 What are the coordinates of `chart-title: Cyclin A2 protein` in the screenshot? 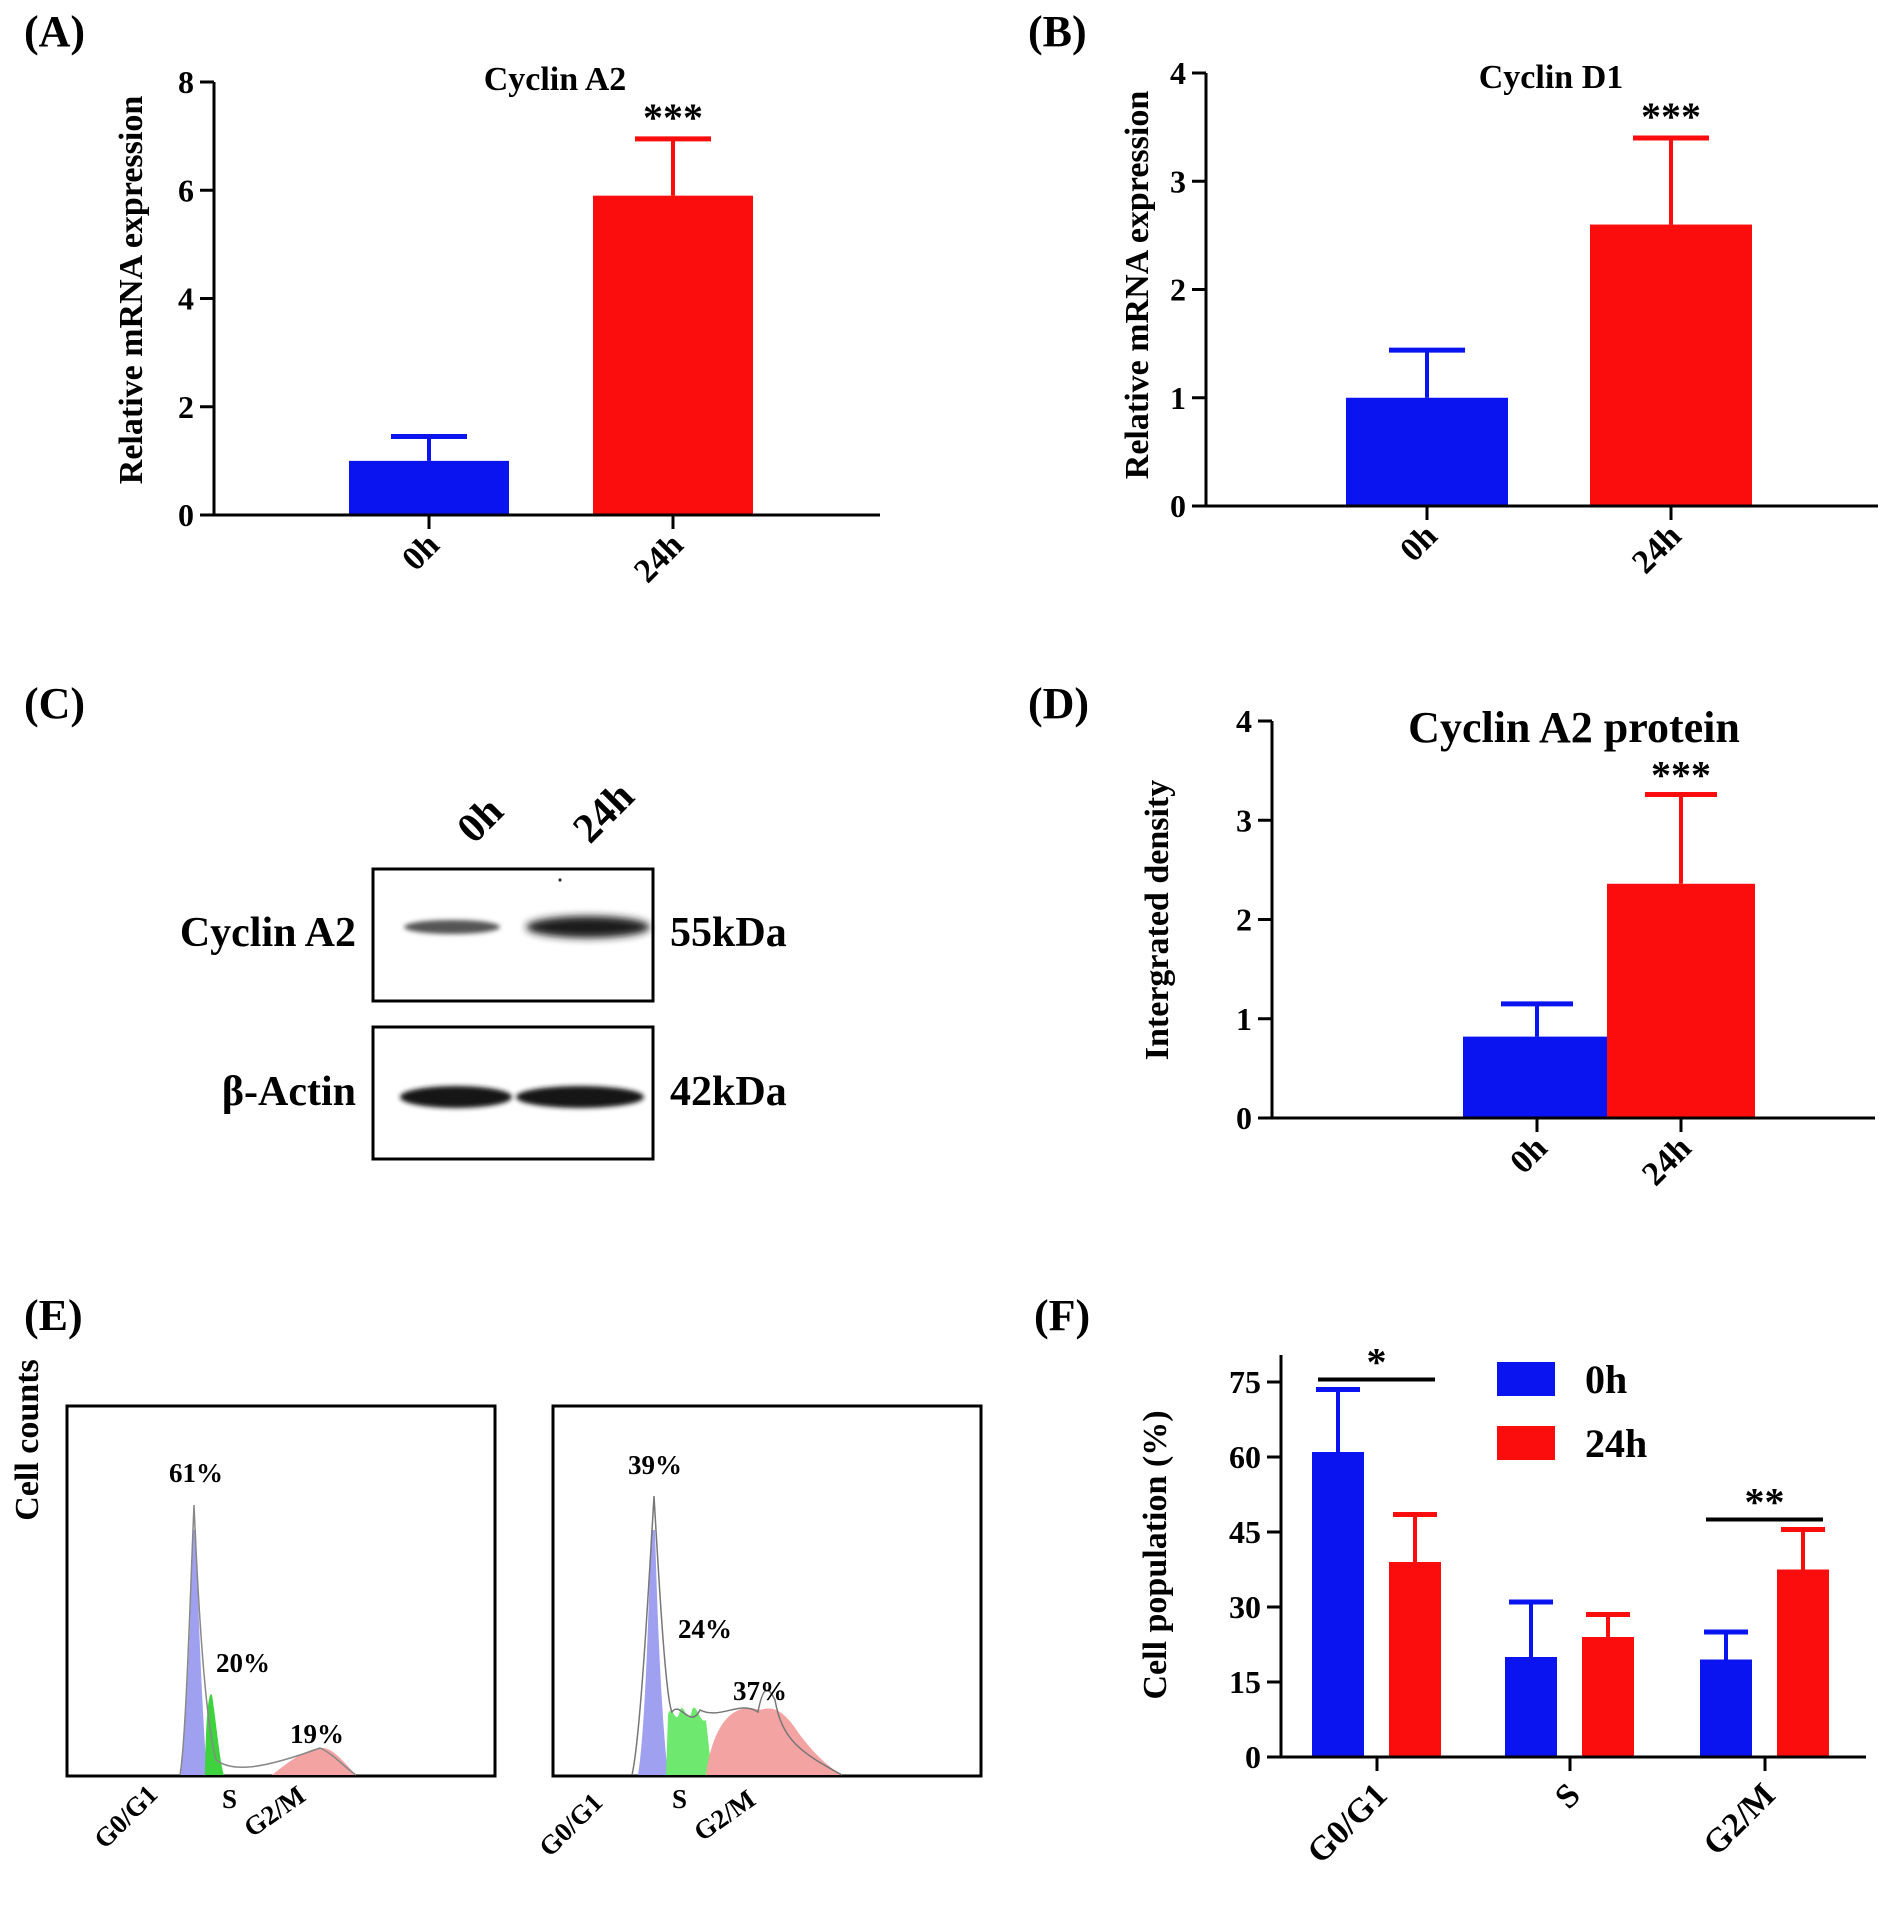 It's located at (1574, 727).